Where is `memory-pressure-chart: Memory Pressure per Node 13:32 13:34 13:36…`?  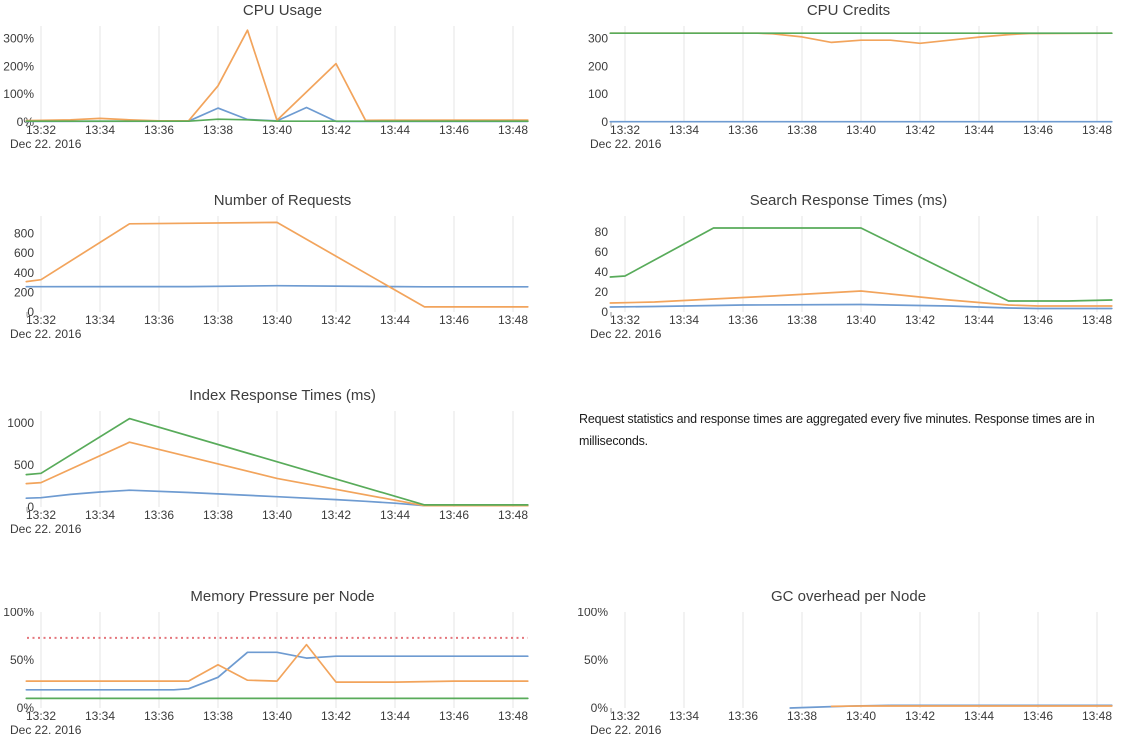 memory-pressure-chart: Memory Pressure per Node 13:32 13:34 13:36… is located at coordinates (282, 664).